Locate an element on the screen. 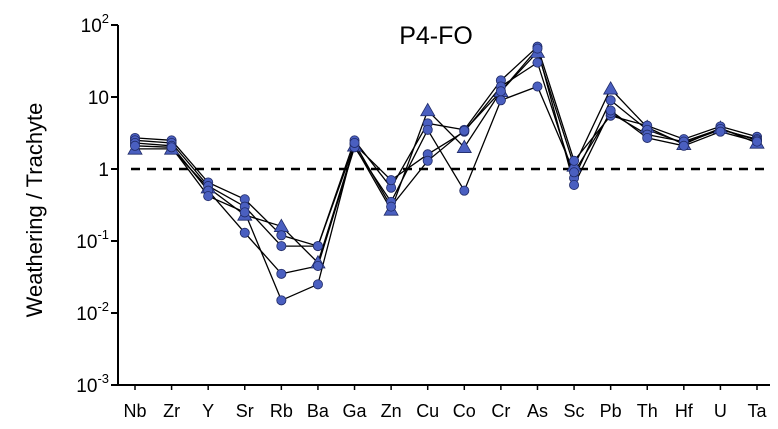 The image size is (778, 429). x-tick-label: Cr is located at coordinates (500, 411).